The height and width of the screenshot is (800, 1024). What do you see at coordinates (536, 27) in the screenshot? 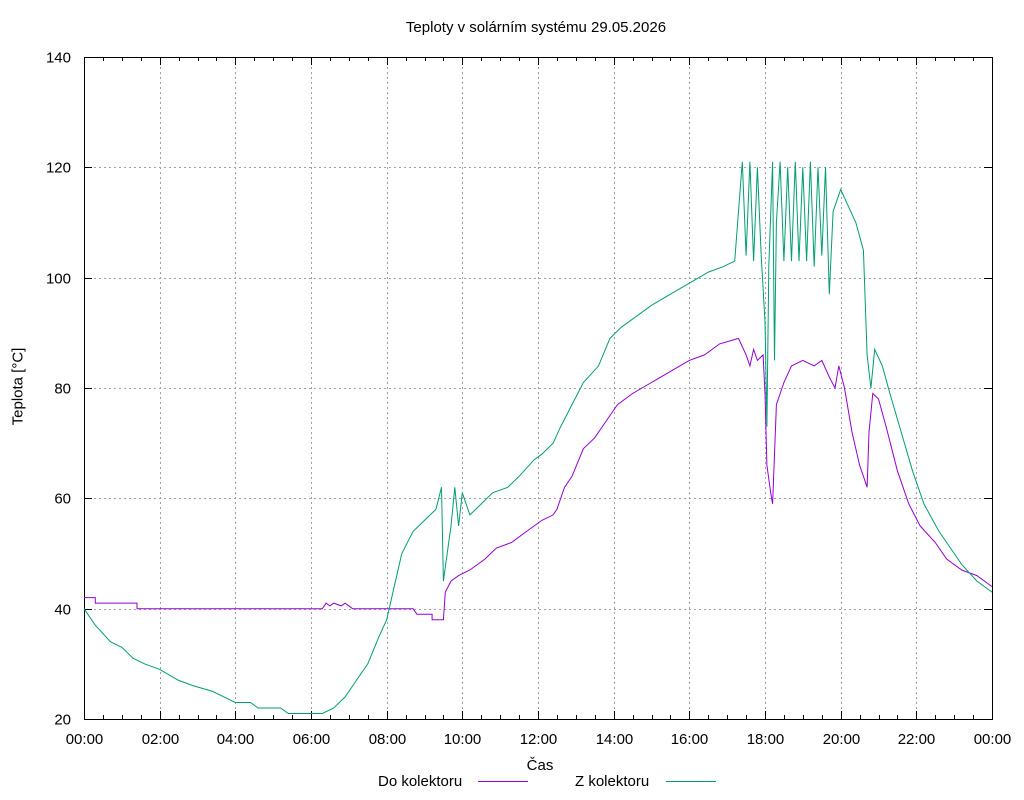
I see `chart-title: Teploty v solárním systému 29.05.2026` at bounding box center [536, 27].